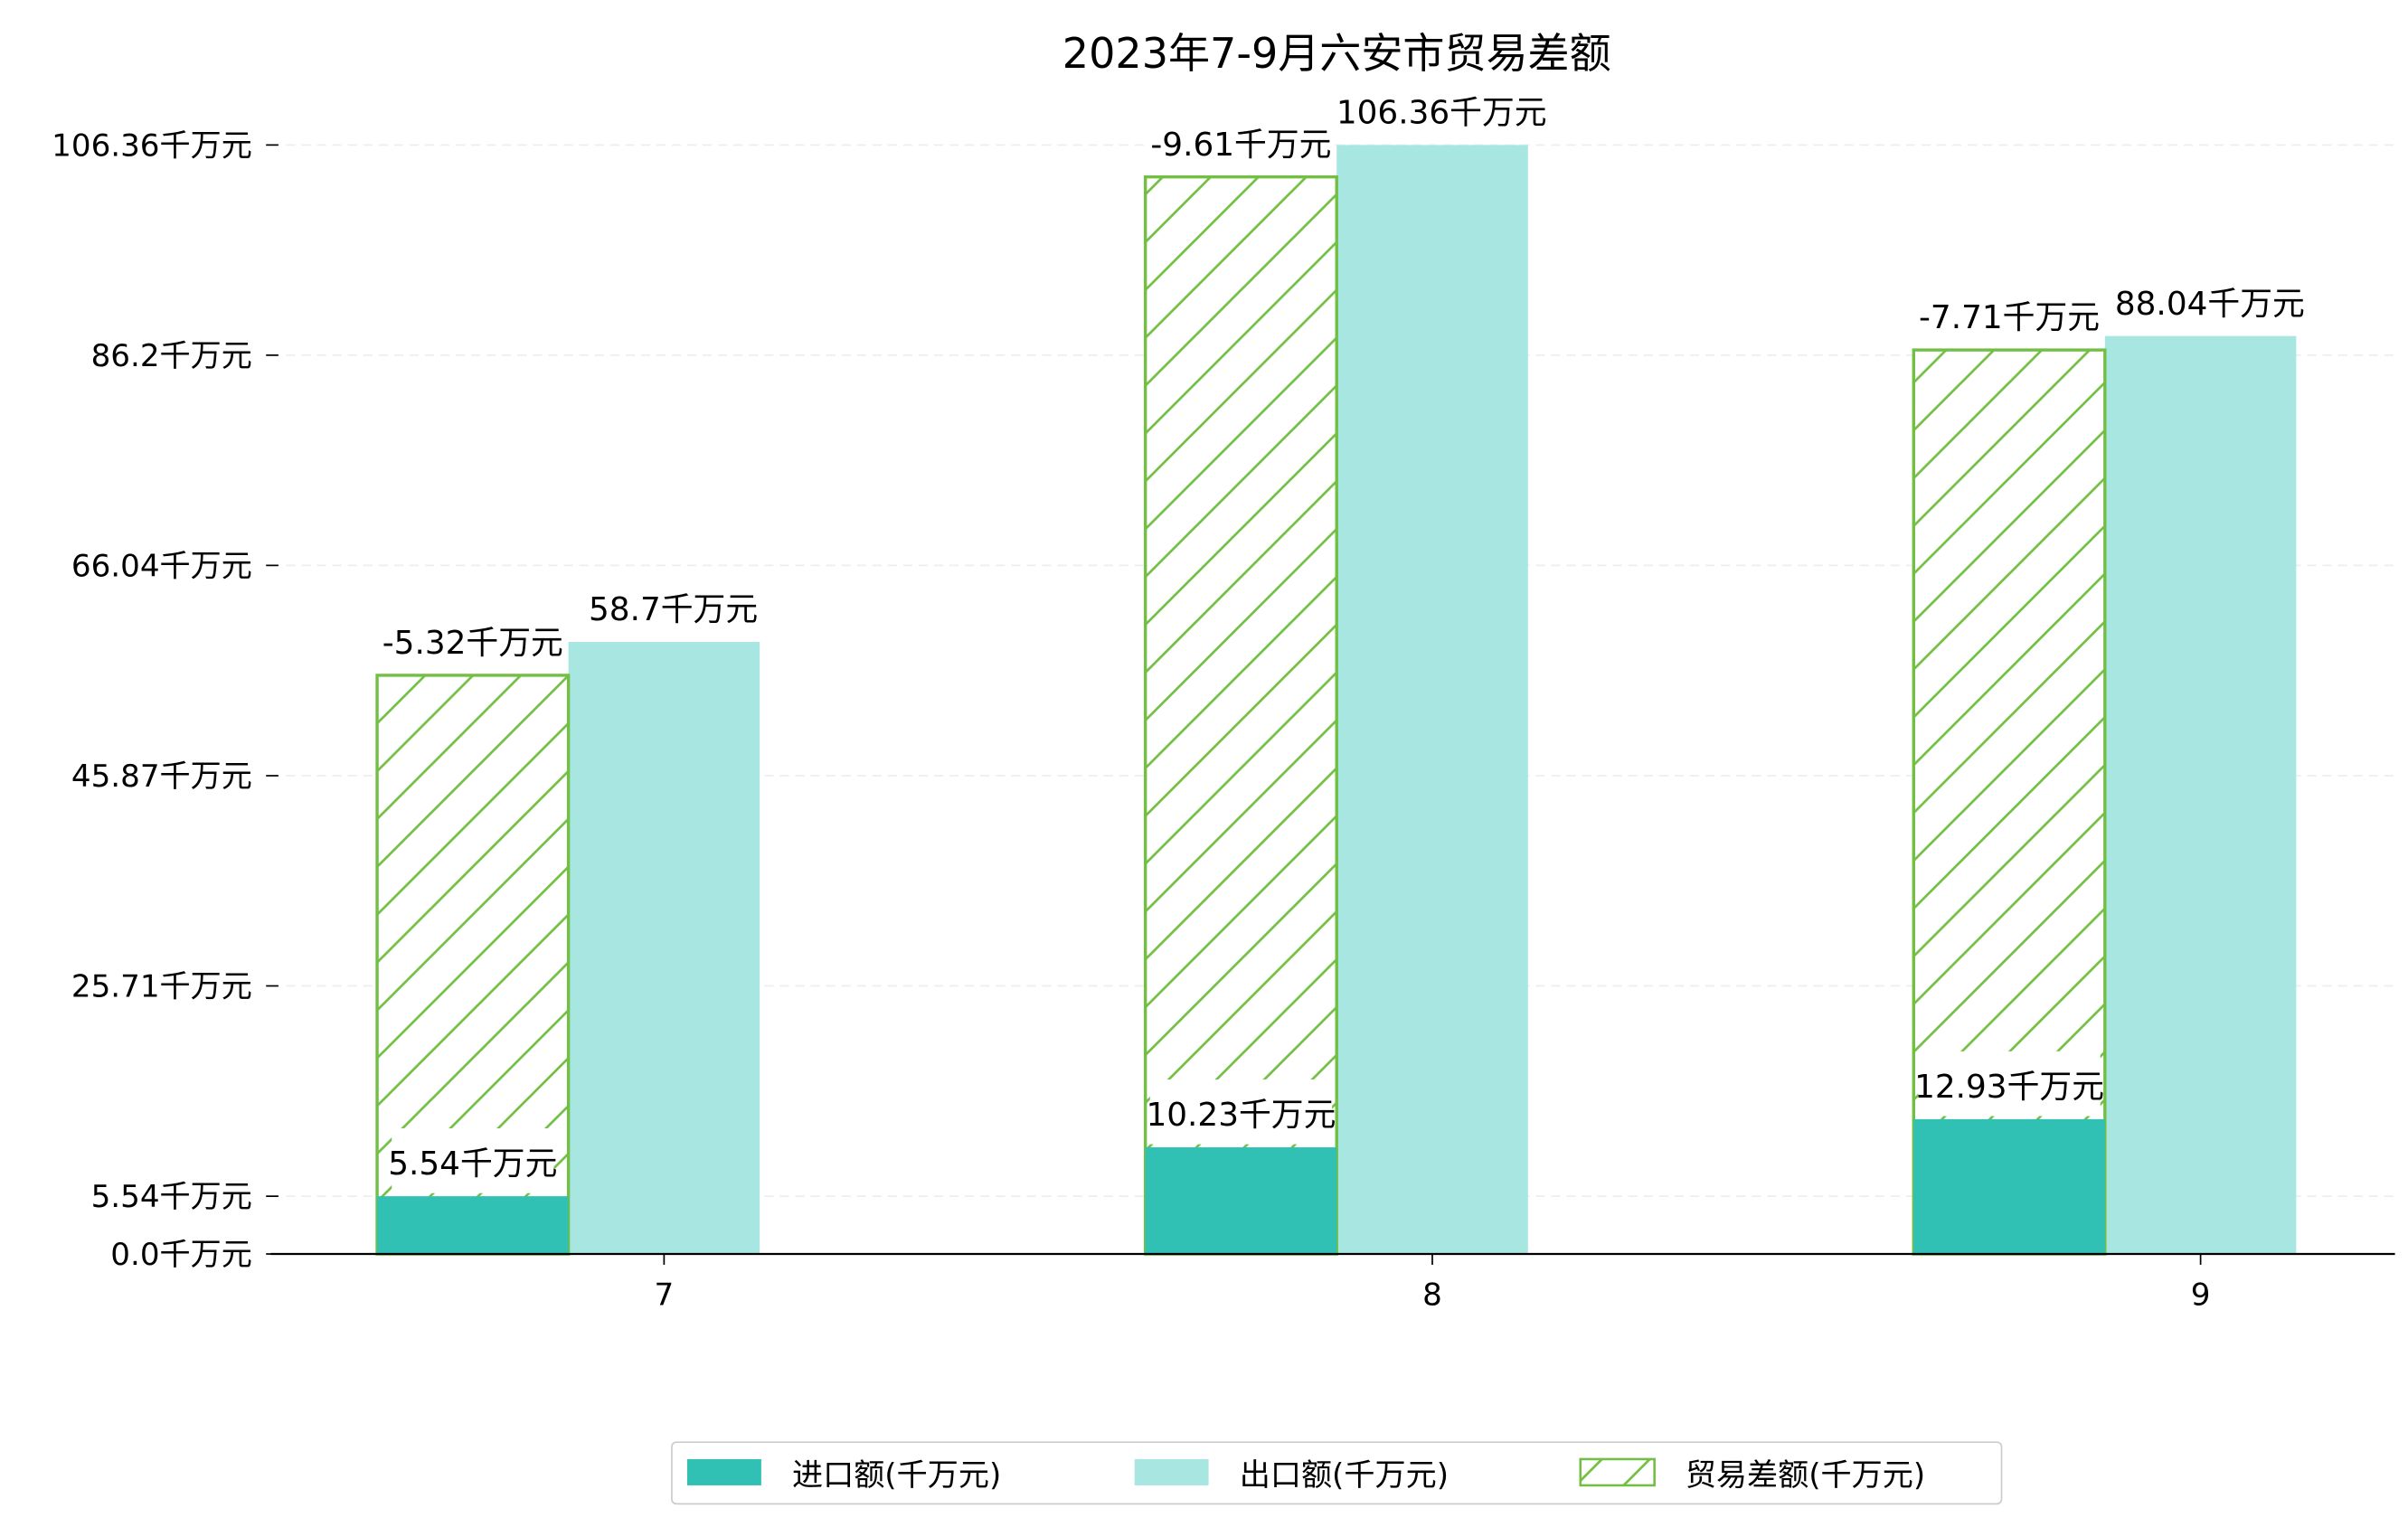  I want to click on data-label-import: 10.23千万元, so click(1241, 1115).